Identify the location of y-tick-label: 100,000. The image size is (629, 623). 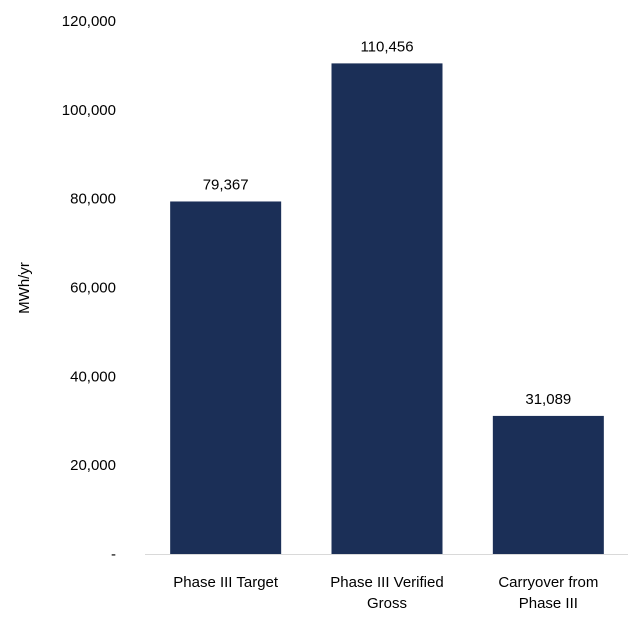
(89, 110).